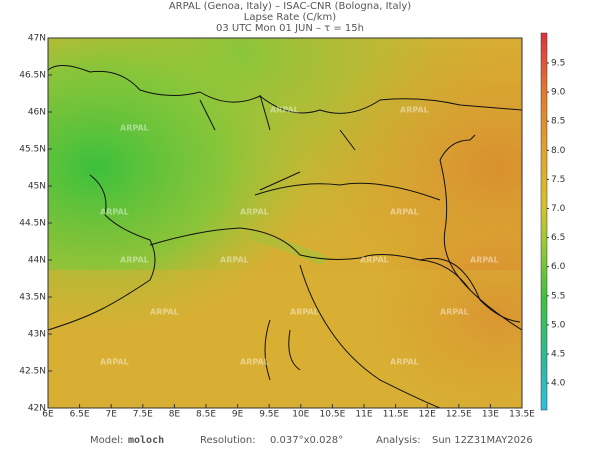 The height and width of the screenshot is (454, 600). What do you see at coordinates (37, 261) in the screenshot?
I see `lat-label: 44N` at bounding box center [37, 261].